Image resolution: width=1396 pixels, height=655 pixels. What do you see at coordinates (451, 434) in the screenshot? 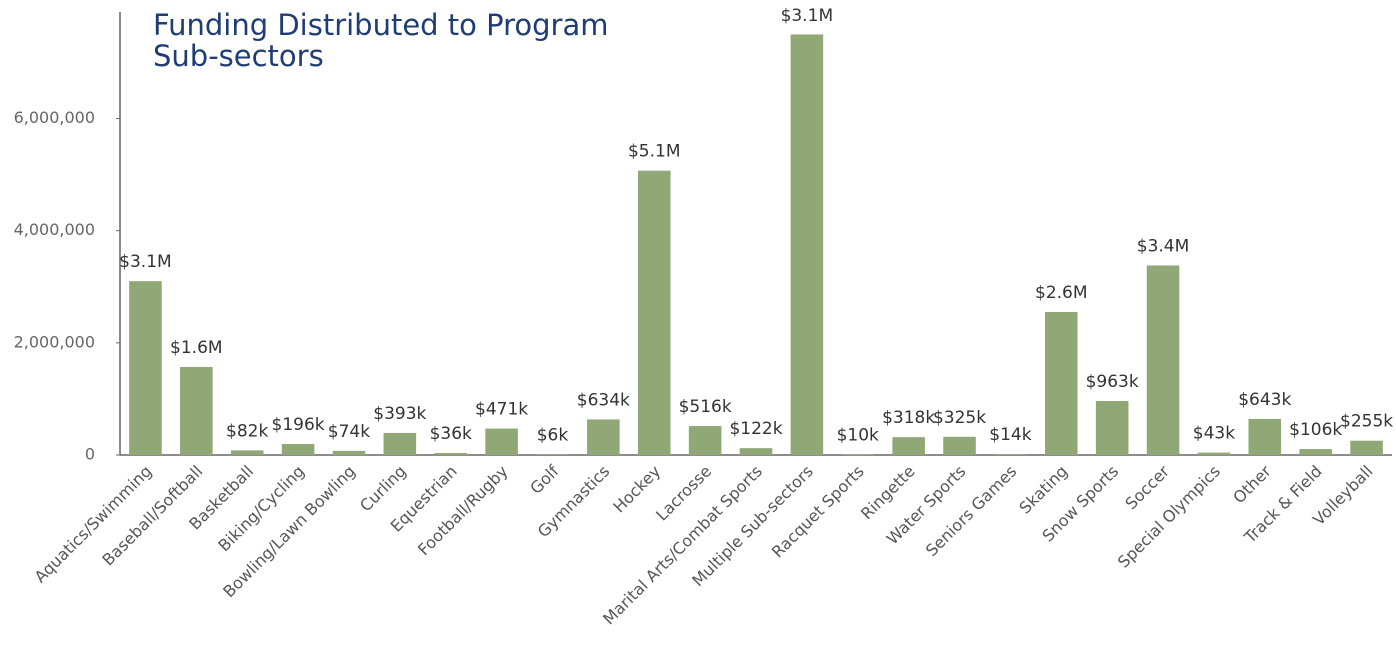
I see `value-label: $36k` at bounding box center [451, 434].